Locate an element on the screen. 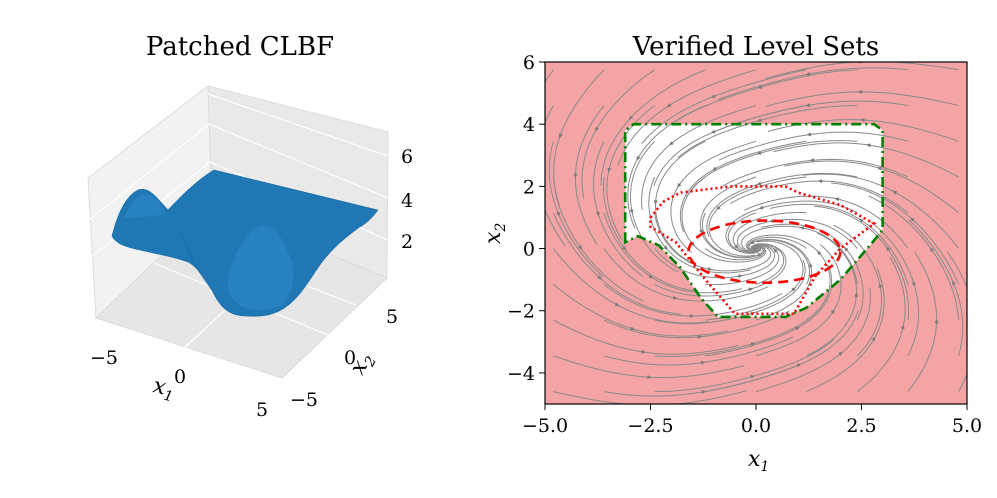  level-set-curves is located at coordinates (753, 220).